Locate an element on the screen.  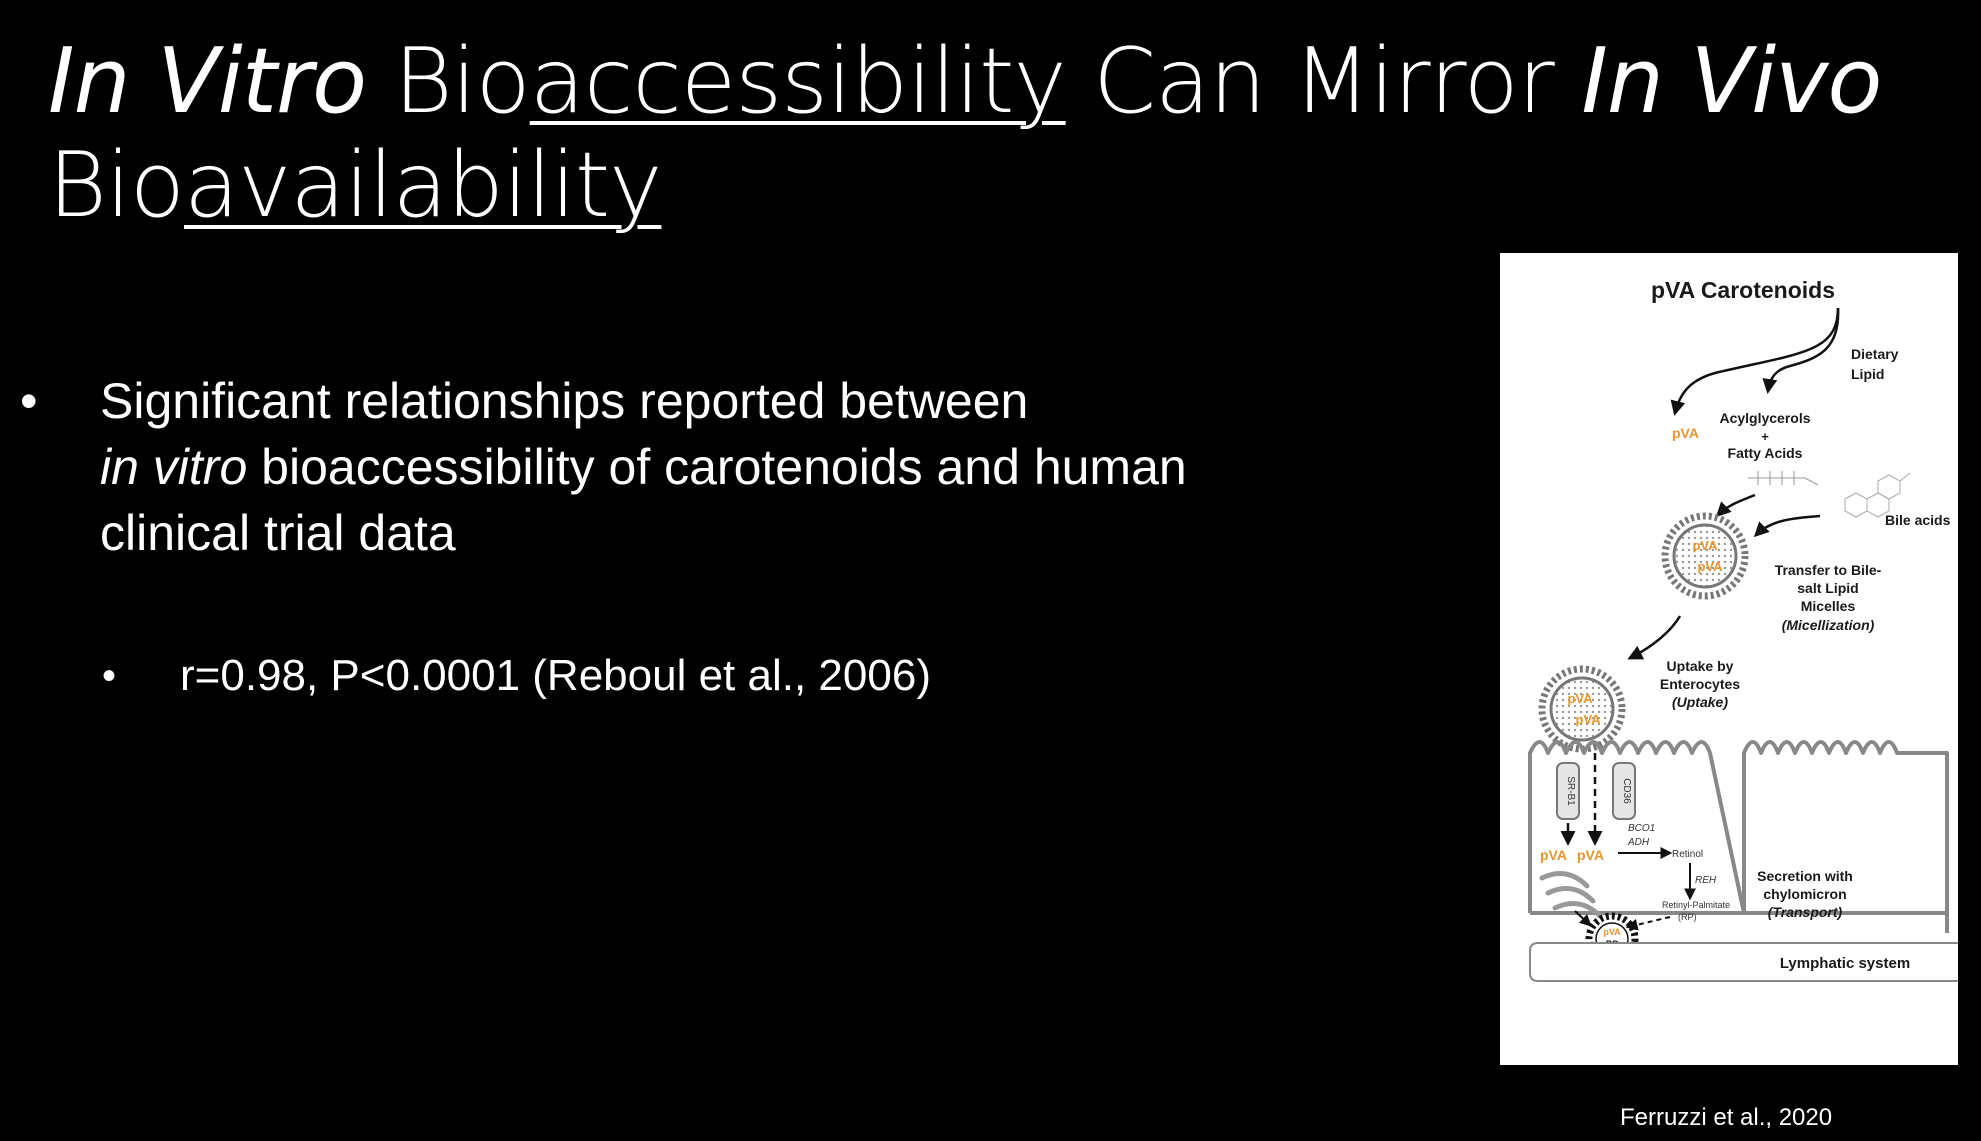
plus-label: + is located at coordinates (1765, 436).